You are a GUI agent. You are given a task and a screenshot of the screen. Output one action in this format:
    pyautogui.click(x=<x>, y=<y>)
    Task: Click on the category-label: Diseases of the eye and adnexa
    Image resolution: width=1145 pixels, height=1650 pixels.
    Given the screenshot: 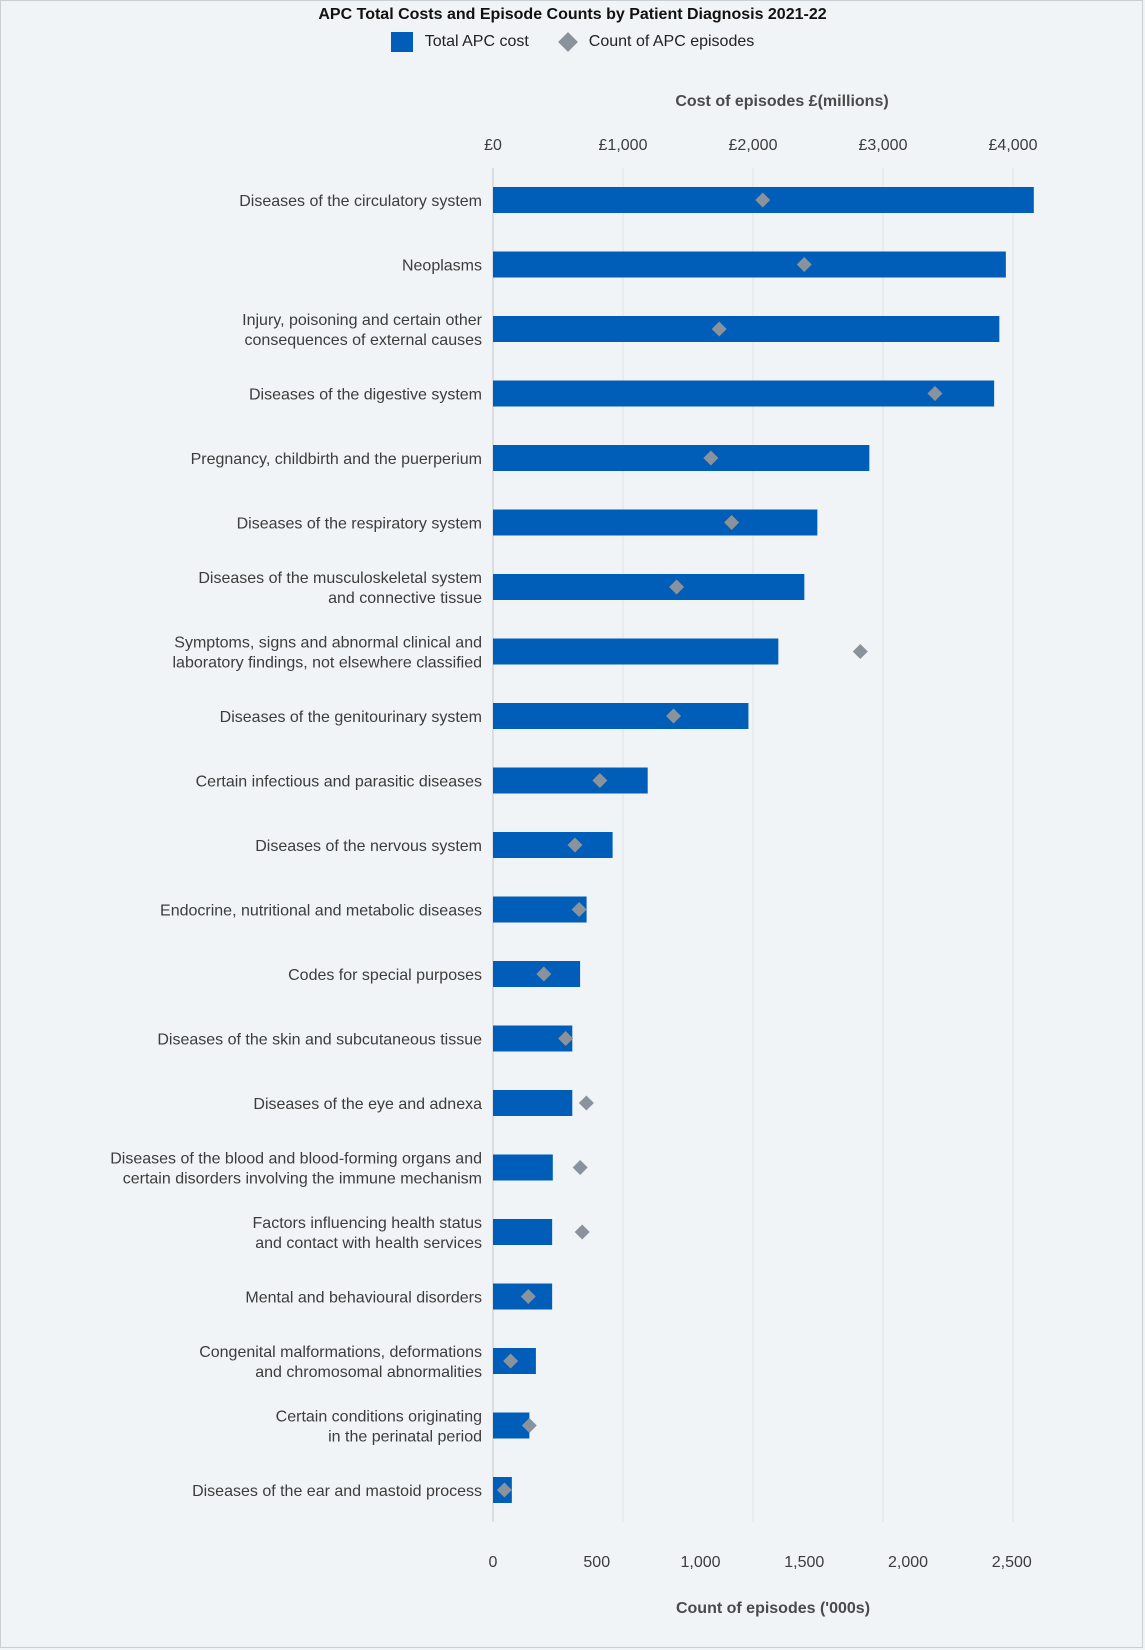 What is the action you would take?
    pyautogui.click(x=367, y=1104)
    